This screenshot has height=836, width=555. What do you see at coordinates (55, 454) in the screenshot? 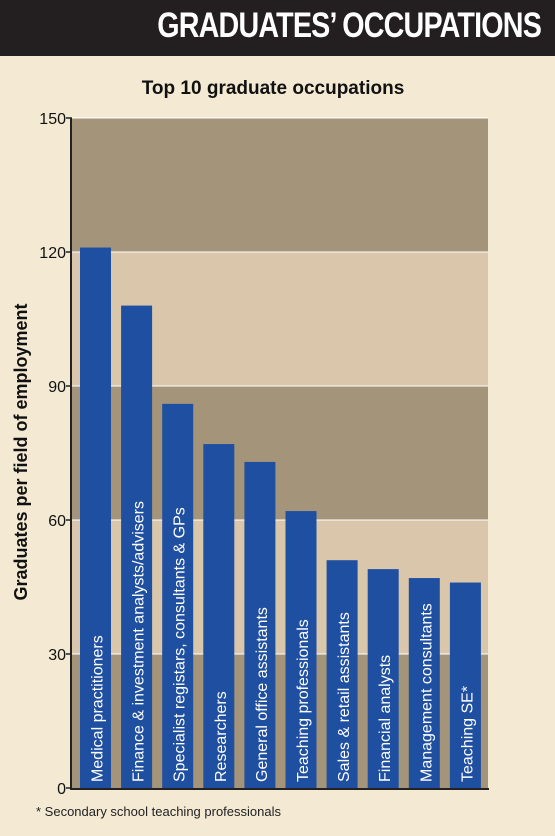
I see `y-axis-ticks: 0 30 60 90 120 150` at bounding box center [55, 454].